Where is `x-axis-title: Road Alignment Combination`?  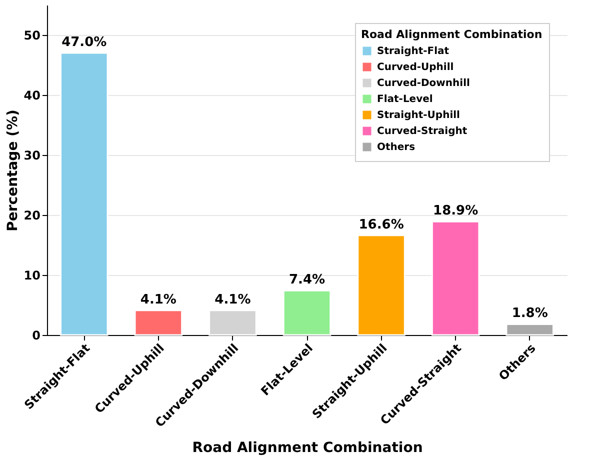
x-axis-title: Road Alignment Combination is located at coordinates (307, 448).